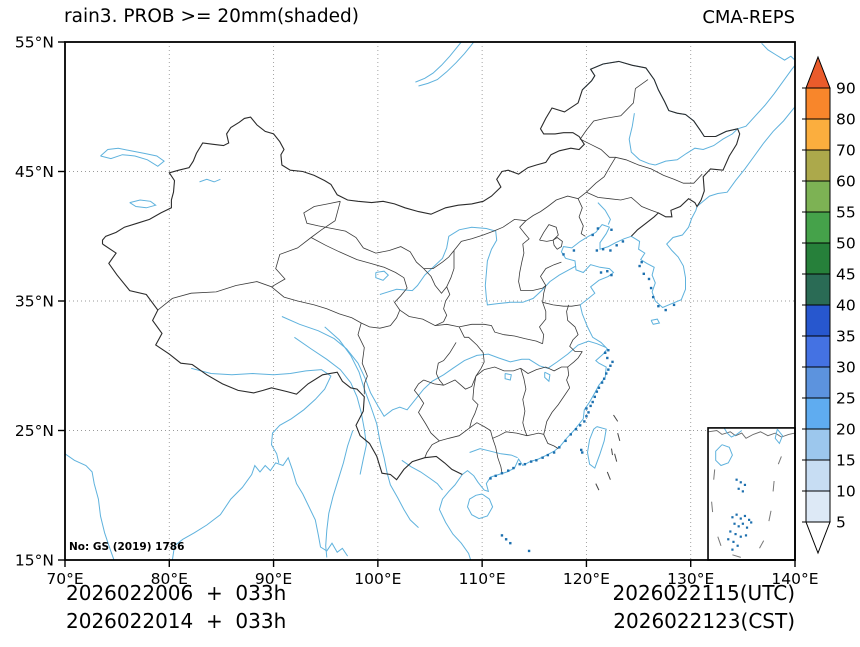  I want to click on colorbar-tick-label: 35, so click(846, 337).